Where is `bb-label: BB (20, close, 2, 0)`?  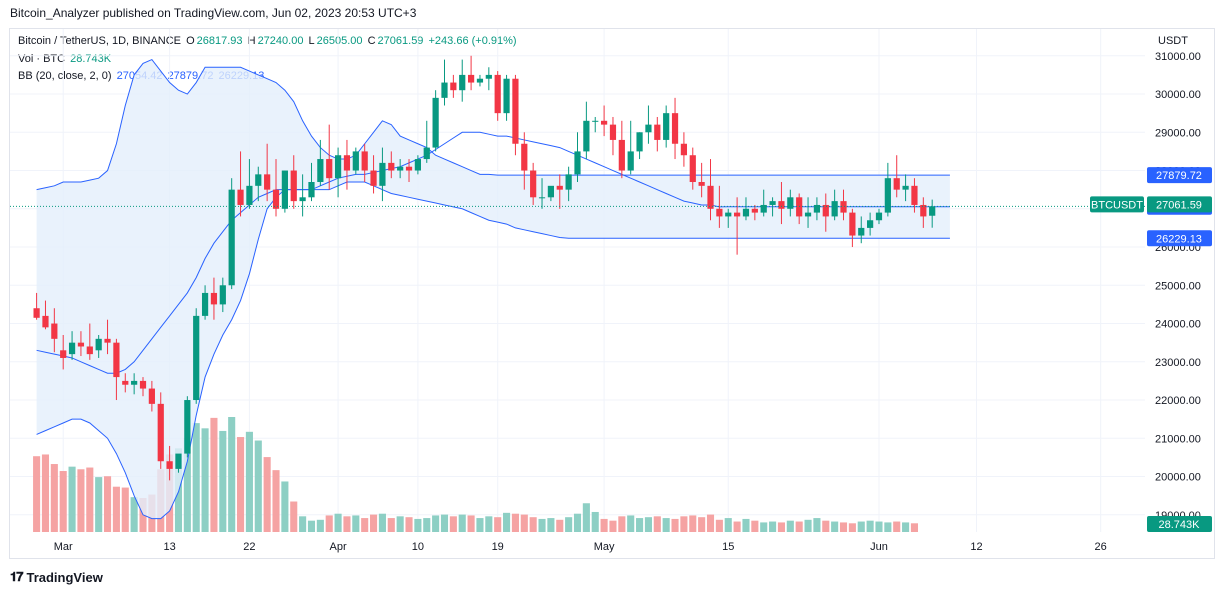 bb-label: BB (20, close, 2, 0) is located at coordinates (65, 76).